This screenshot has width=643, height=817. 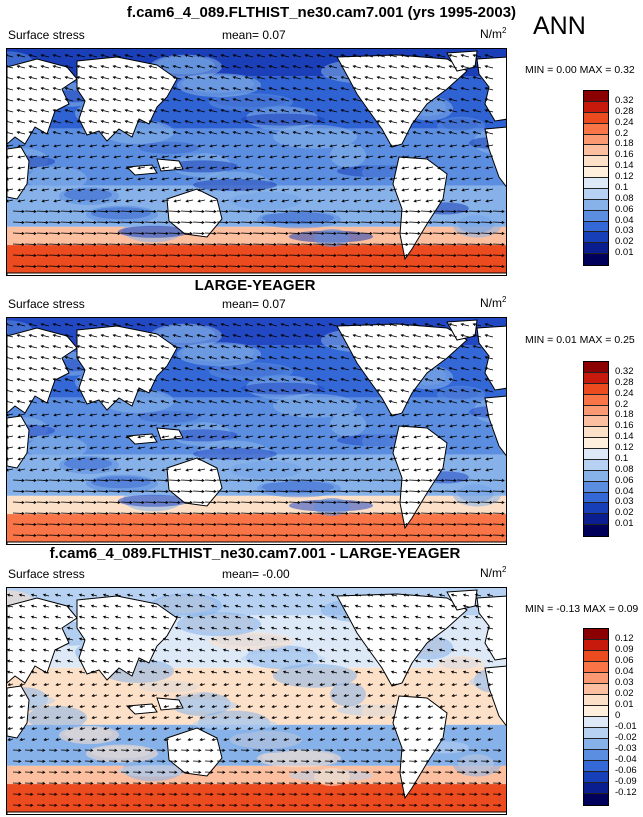 What do you see at coordinates (596, 400) in the screenshot?
I see `colorbar-box` at bounding box center [596, 400].